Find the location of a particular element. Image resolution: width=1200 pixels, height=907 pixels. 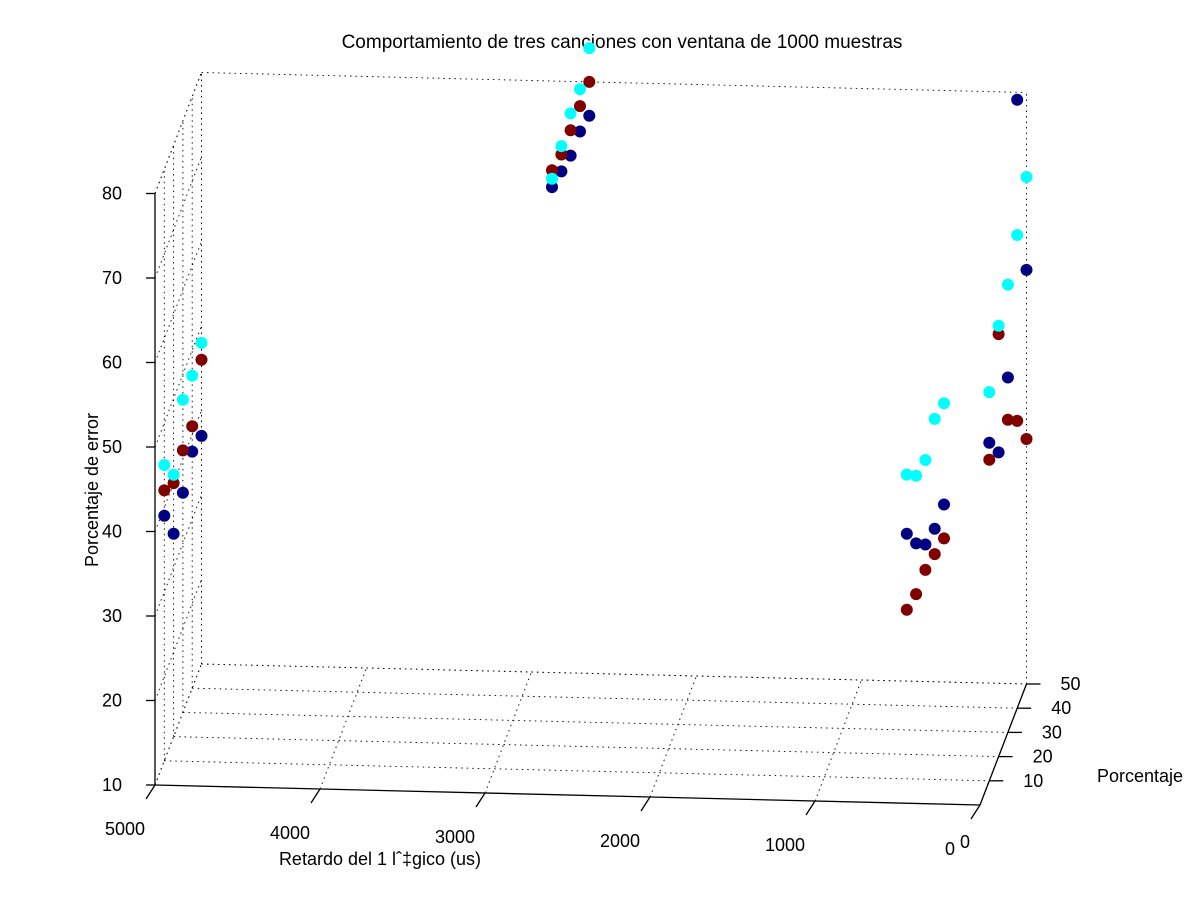

y-tick-label: 20 is located at coordinates (1043, 757).